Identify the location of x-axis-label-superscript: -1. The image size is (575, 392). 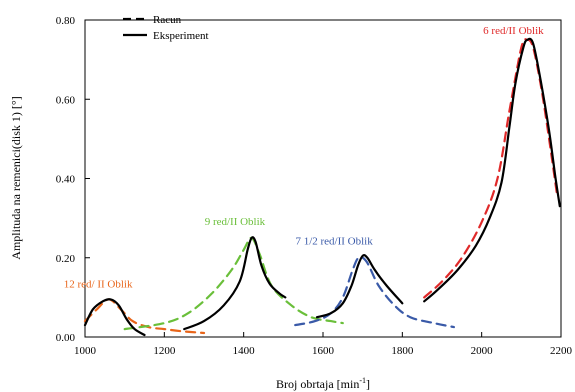
(362, 380).